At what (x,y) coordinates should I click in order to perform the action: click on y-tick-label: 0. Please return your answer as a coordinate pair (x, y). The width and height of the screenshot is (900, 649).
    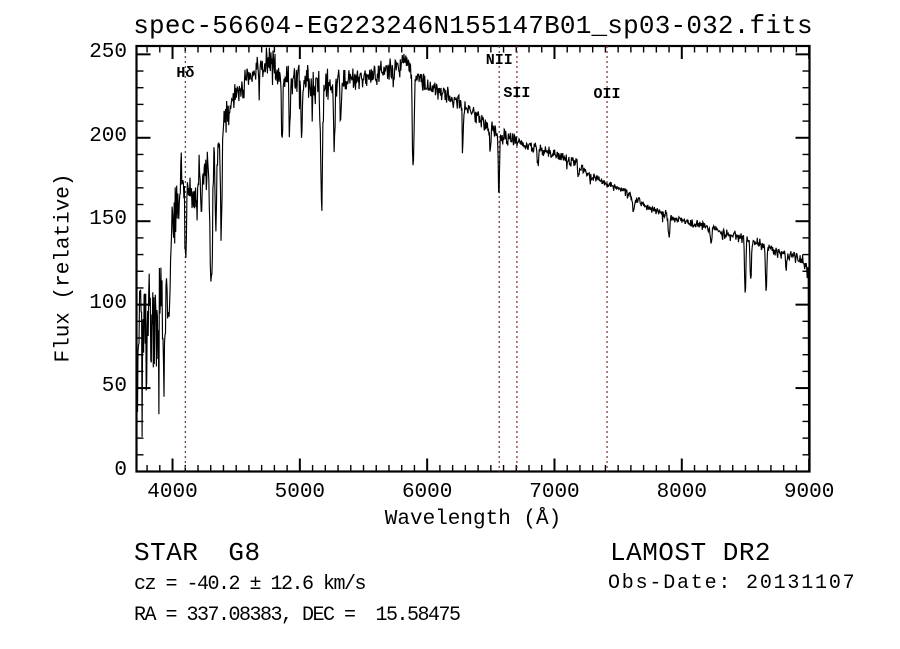
    Looking at the image, I should click on (120, 470).